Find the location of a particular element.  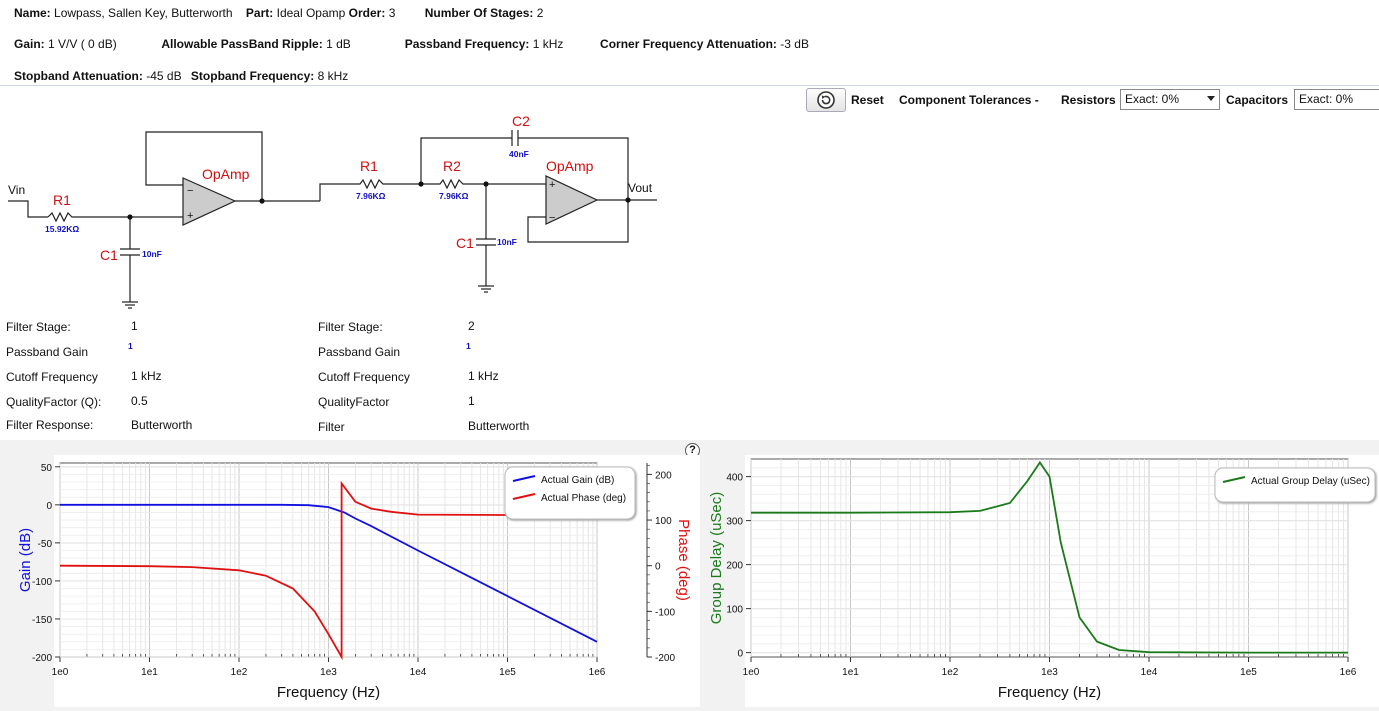

gain-value: 1 V/V ( 0 dB) is located at coordinates (82, 44).